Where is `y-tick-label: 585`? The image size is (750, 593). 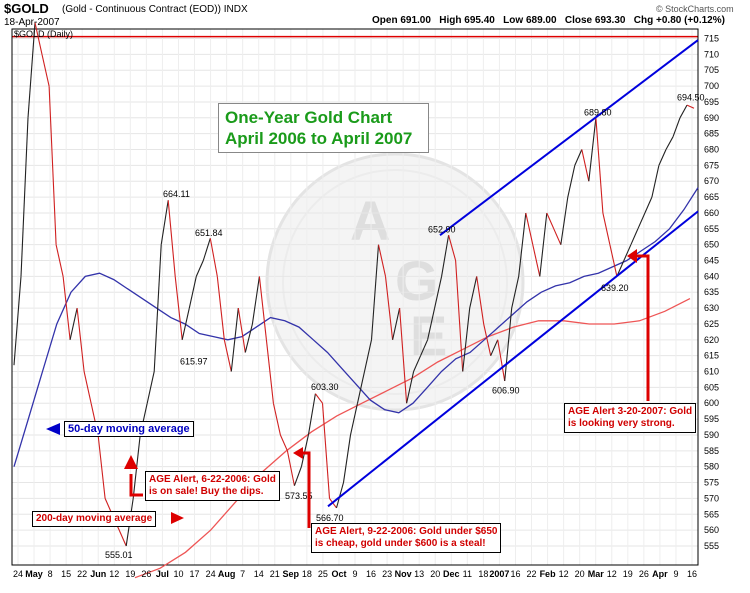 y-tick-label: 585 is located at coordinates (711, 451).